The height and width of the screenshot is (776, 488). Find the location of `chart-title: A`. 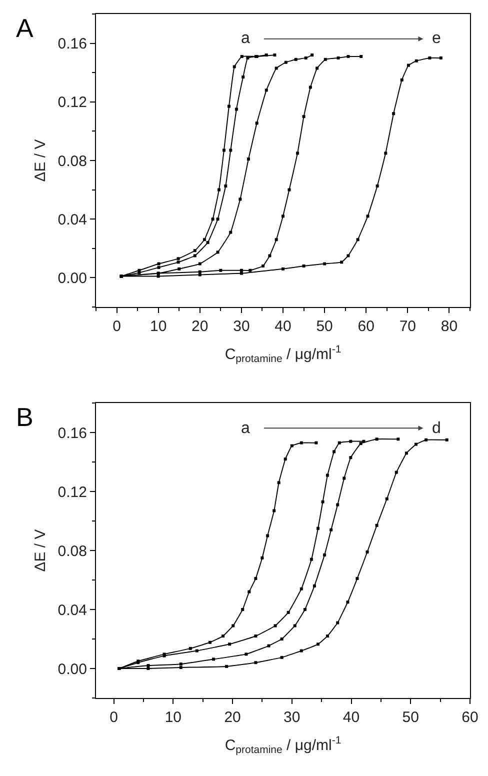

chart-title: A is located at coordinates (25, 28).